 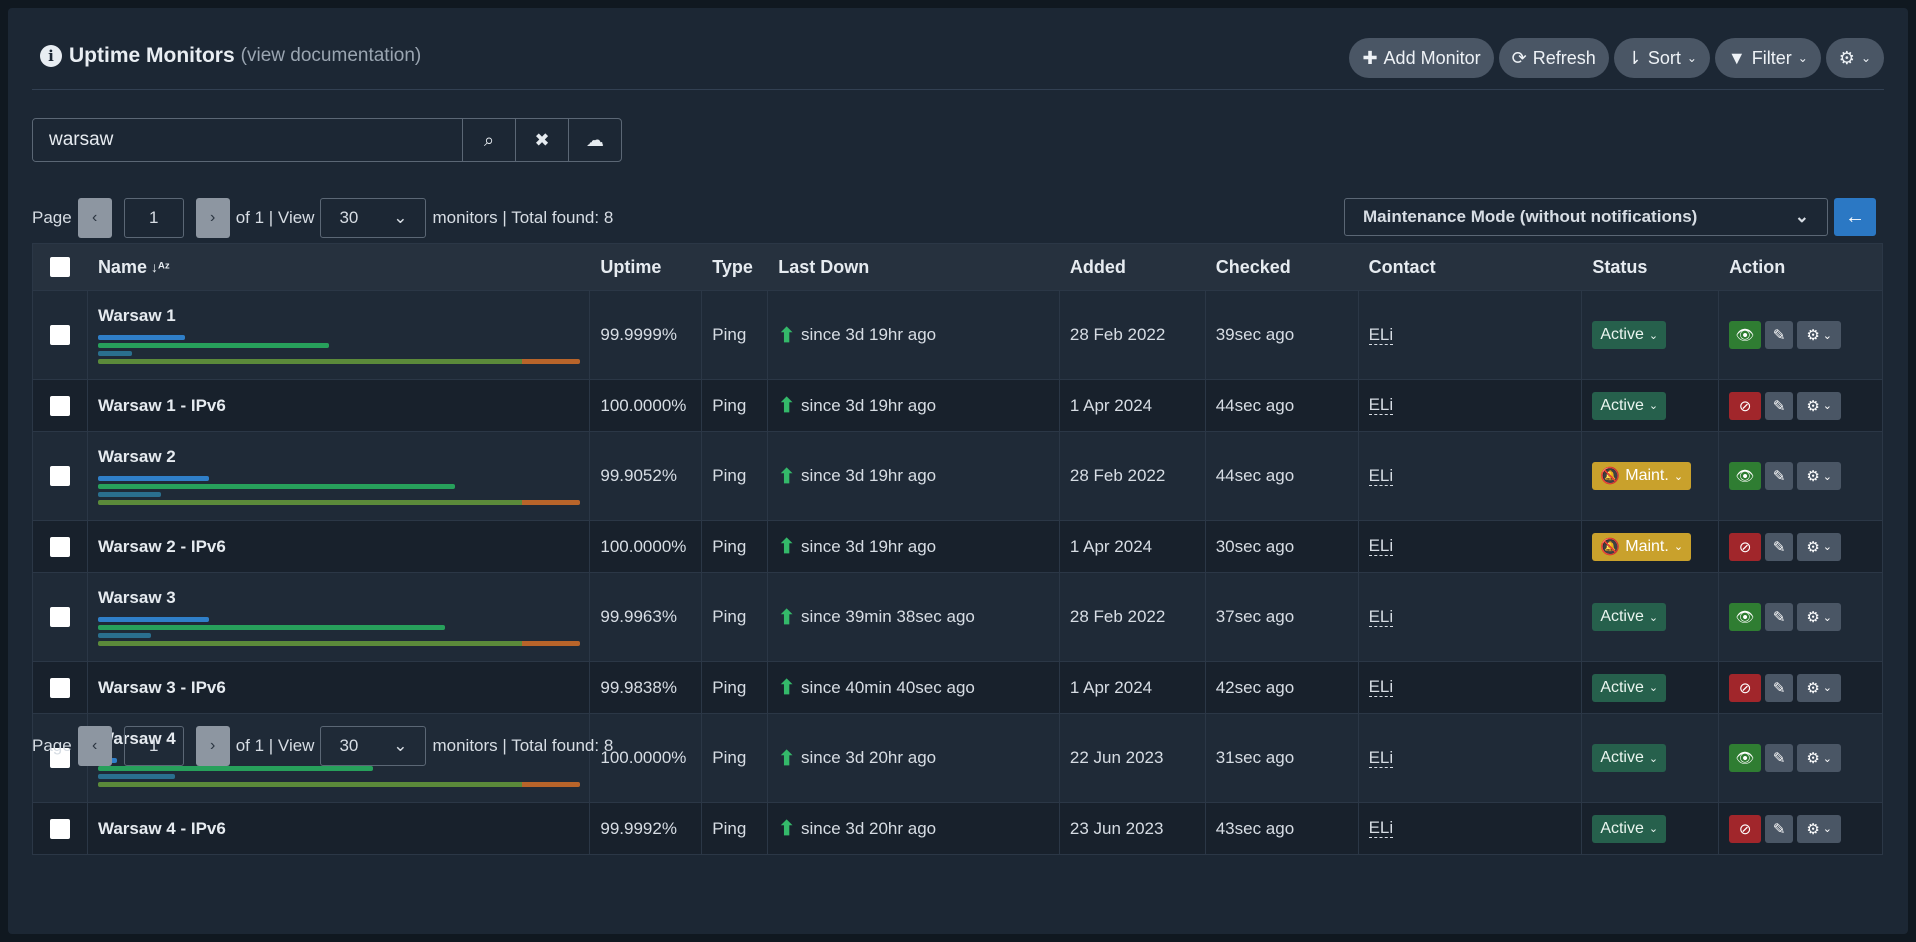 I want to click on page-label: Page, so click(x=52, y=217).